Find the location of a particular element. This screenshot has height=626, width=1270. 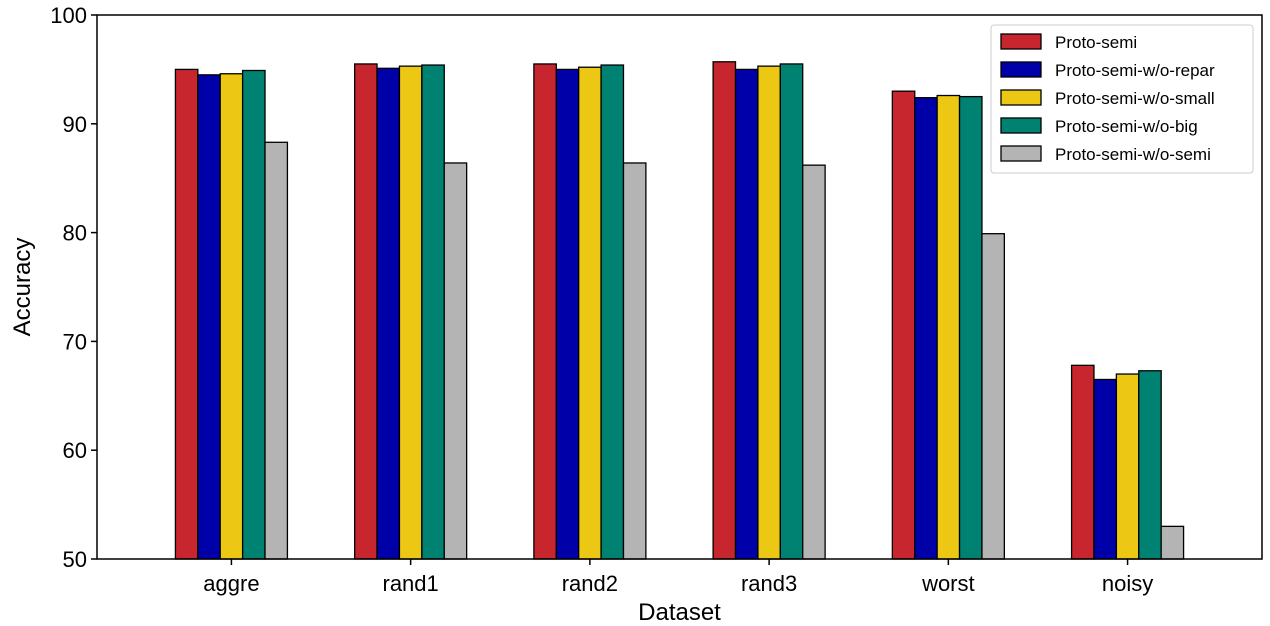

bar-rand3-proto-semi is located at coordinates (724, 310).